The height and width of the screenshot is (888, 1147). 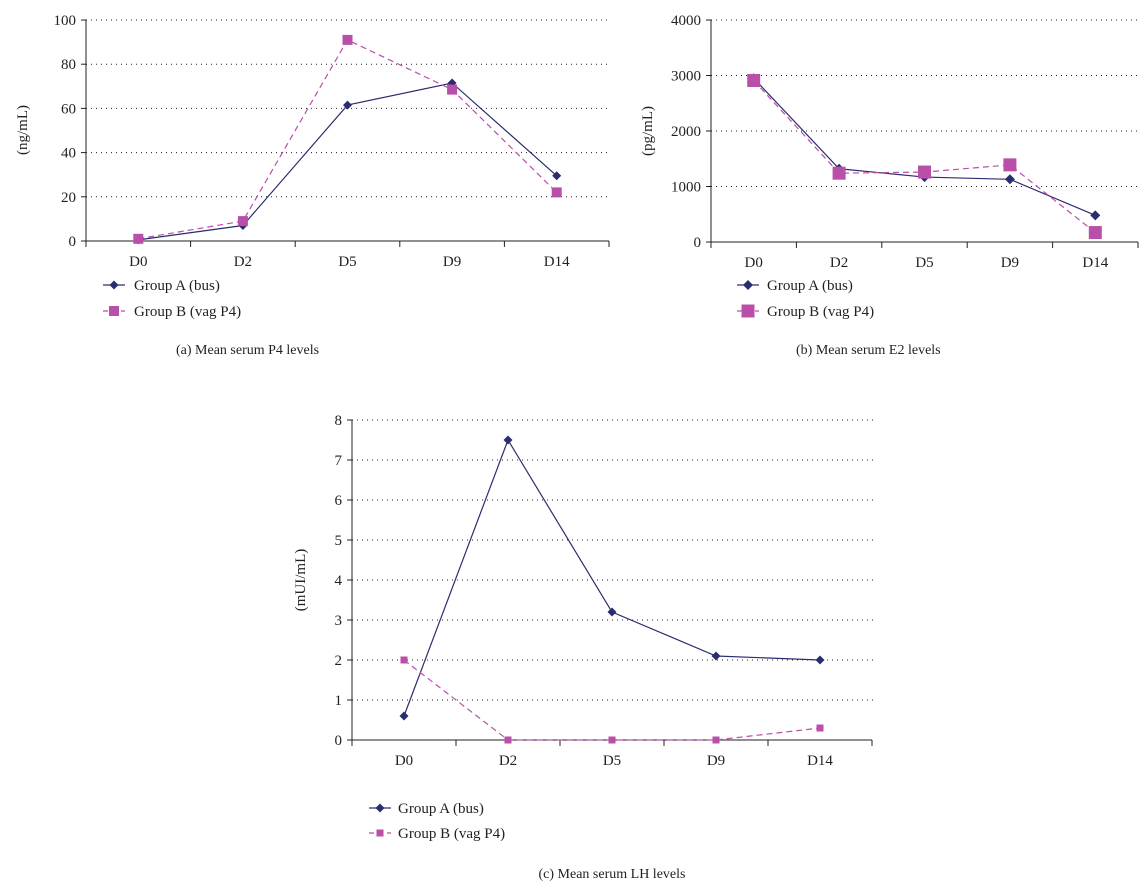 I want to click on y-tick-label: 40, so click(x=68, y=154).